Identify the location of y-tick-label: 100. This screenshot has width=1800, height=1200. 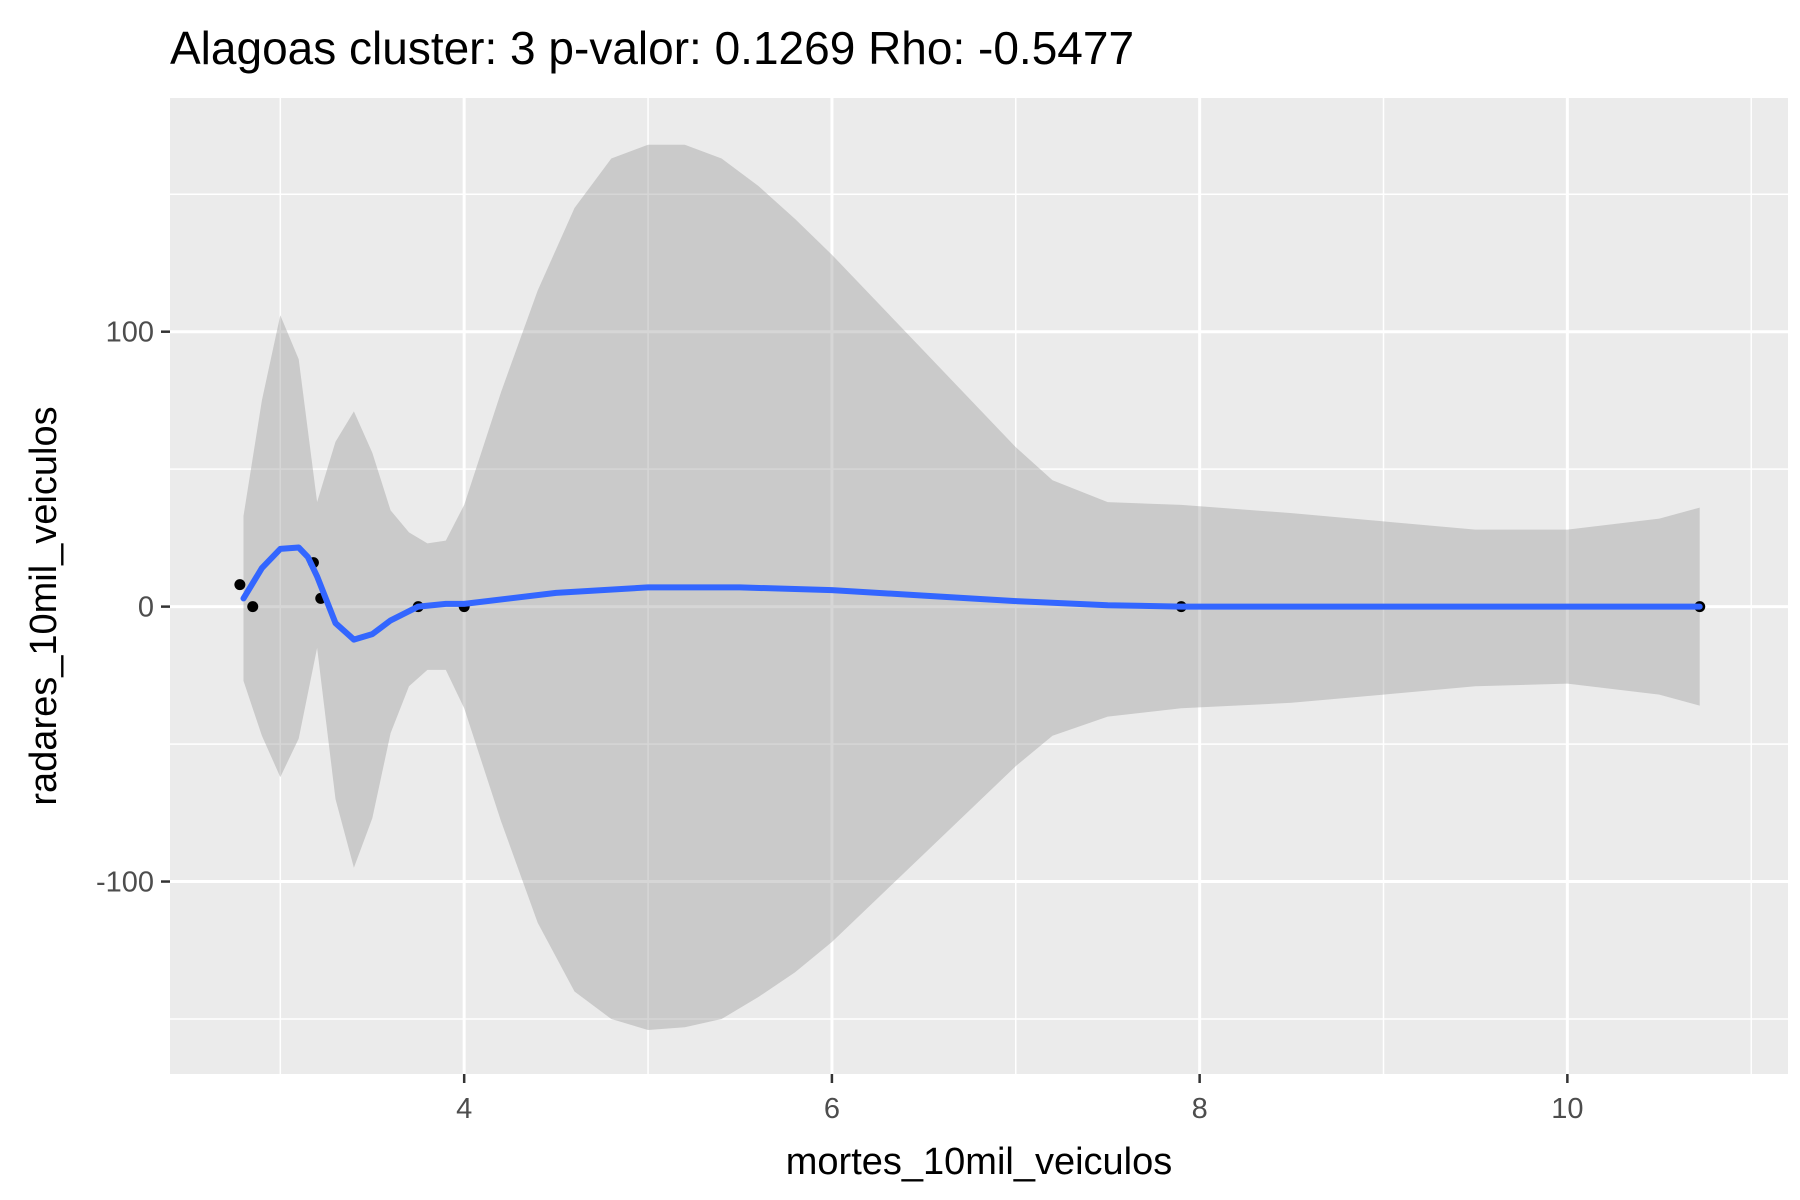
(130, 333).